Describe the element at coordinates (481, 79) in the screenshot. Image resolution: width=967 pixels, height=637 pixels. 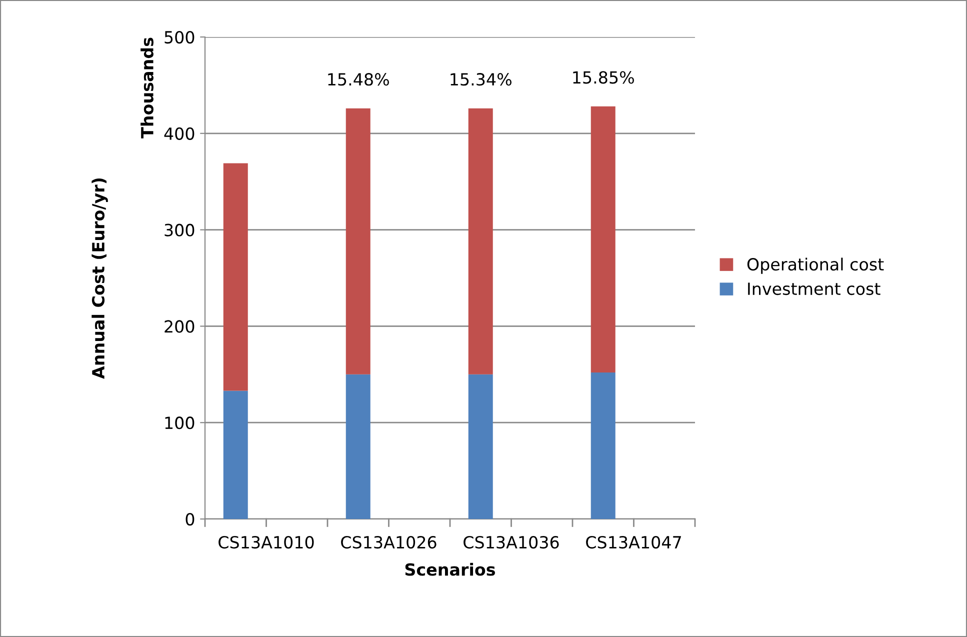
I see `annotation: 15.34%` at that location.